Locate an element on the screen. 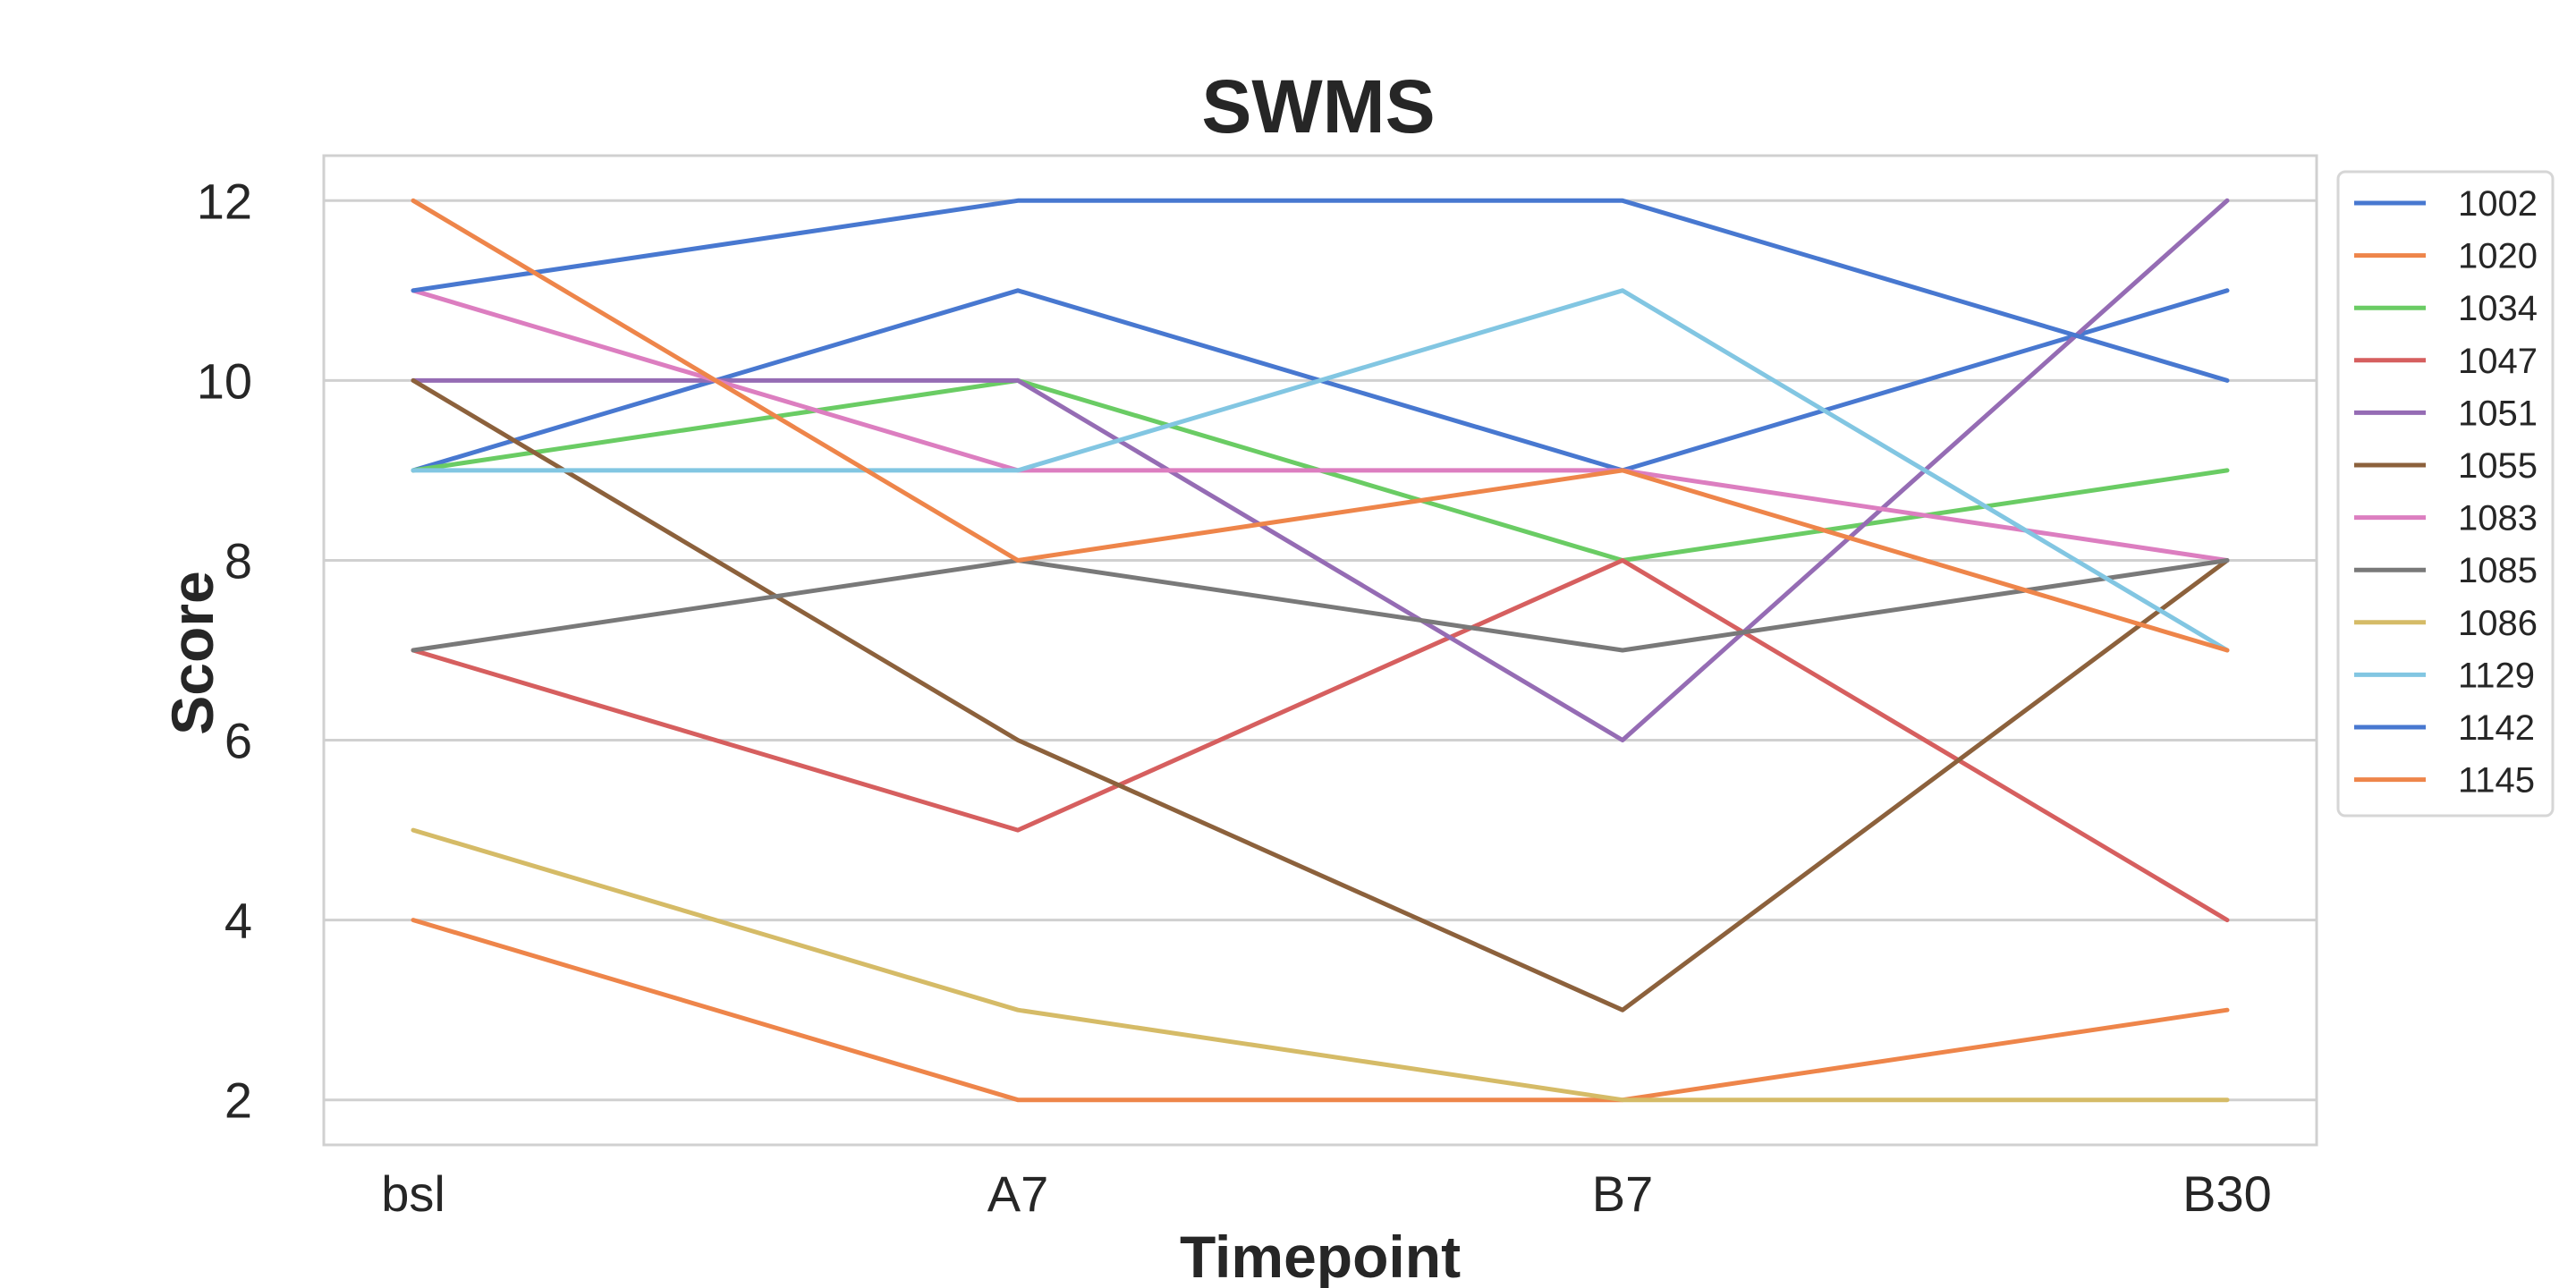 The width and height of the screenshot is (2576, 1288). legend-label-1047: 1047 is located at coordinates (2498, 361).